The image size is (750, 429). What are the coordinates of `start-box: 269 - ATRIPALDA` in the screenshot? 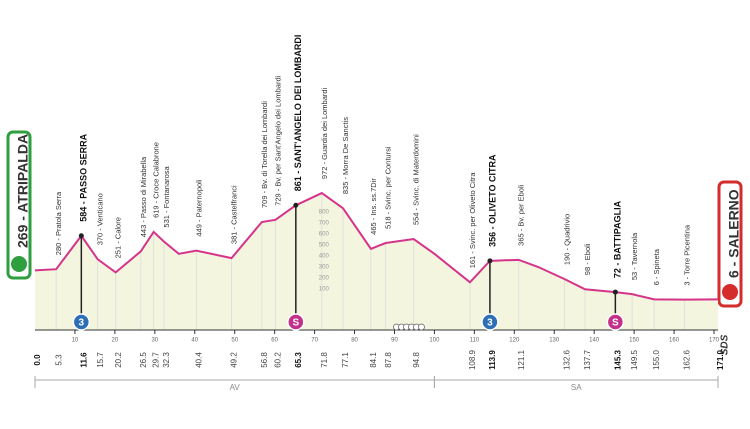 It's located at (19, 205).